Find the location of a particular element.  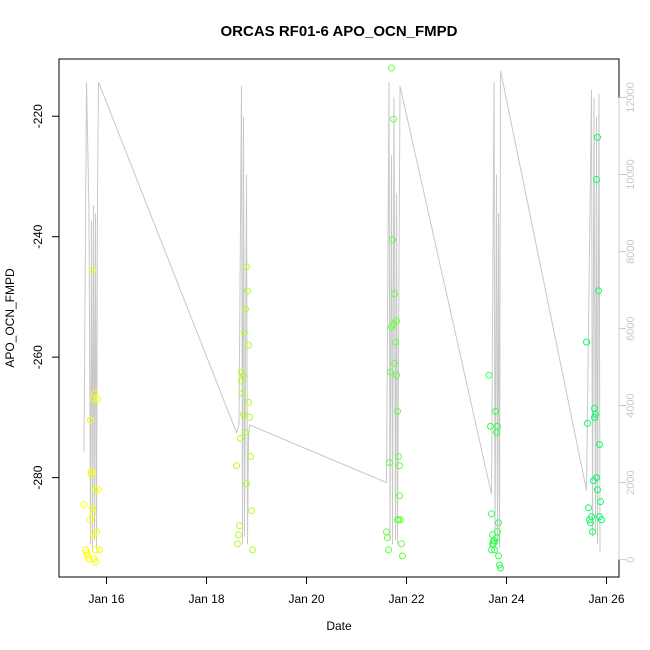

y2-tick-label: 10000 is located at coordinates (631, 174).